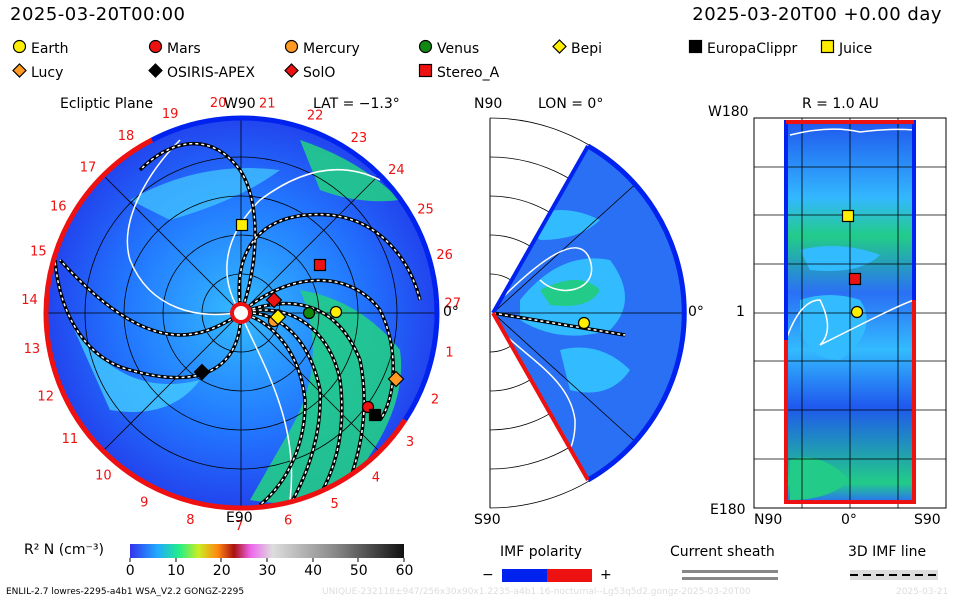 The width and height of the screenshot is (960, 600). Describe the element at coordinates (70, 439) in the screenshot. I see `sector-number: 11` at that location.